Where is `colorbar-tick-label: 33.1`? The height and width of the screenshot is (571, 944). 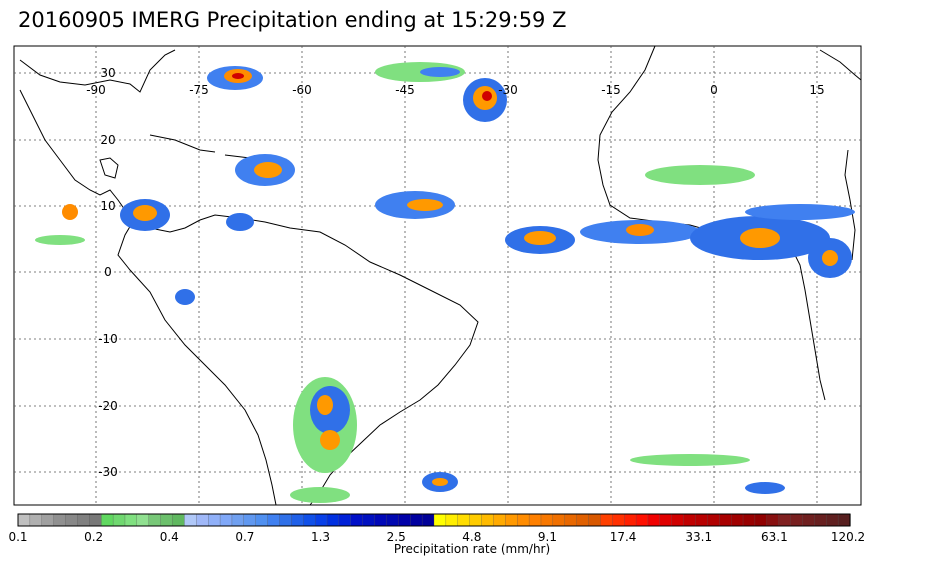
colorbar-tick-label: 33.1 is located at coordinates (699, 537).